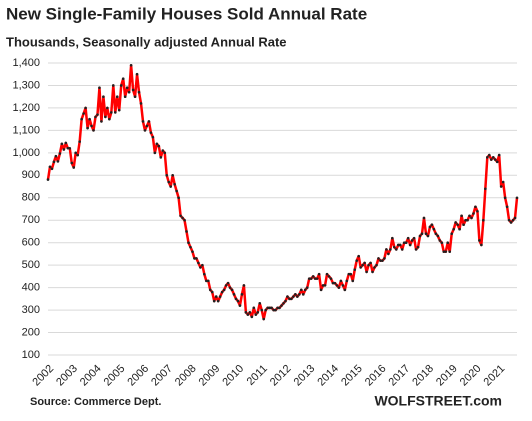 The height and width of the screenshot is (421, 532). I want to click on x-tick-label: 2012, so click(281, 376).